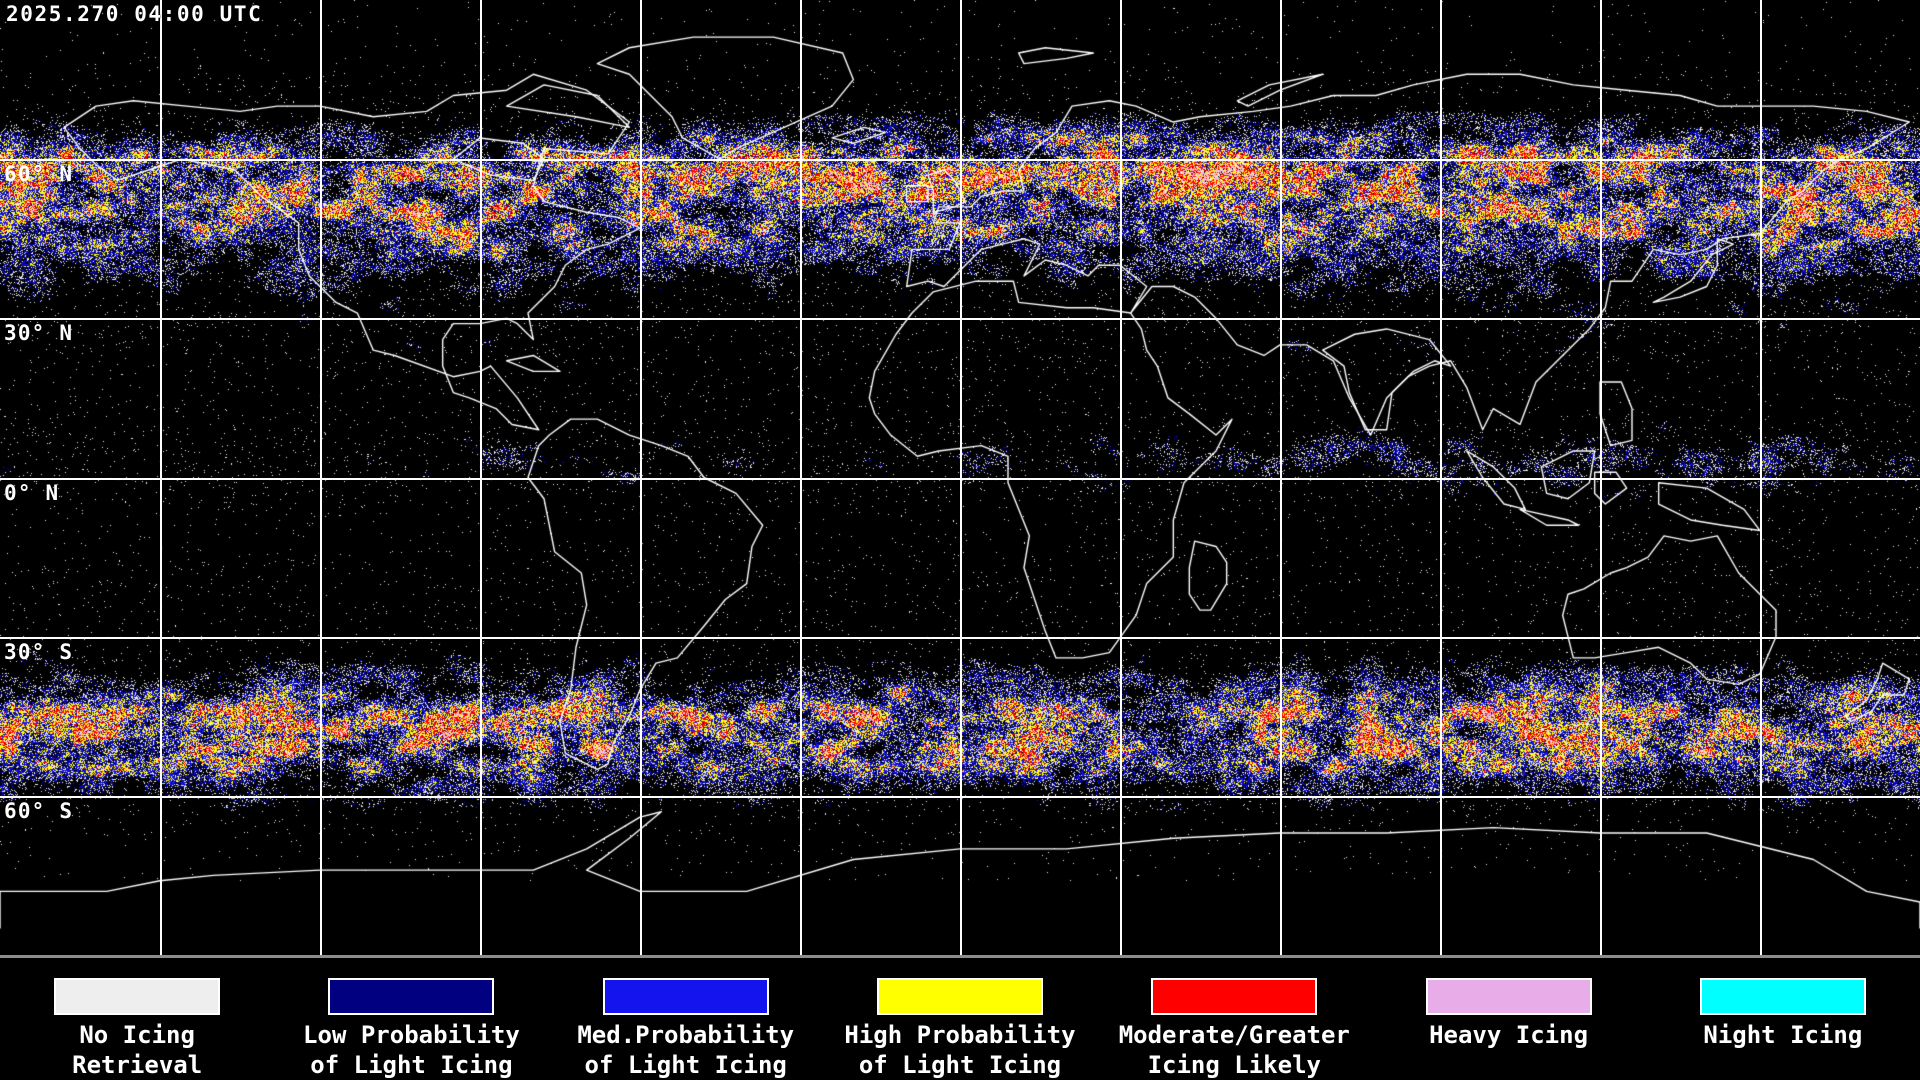 The height and width of the screenshot is (1080, 1920). I want to click on legend-label-line1: Low Probability, so click(411, 1035).